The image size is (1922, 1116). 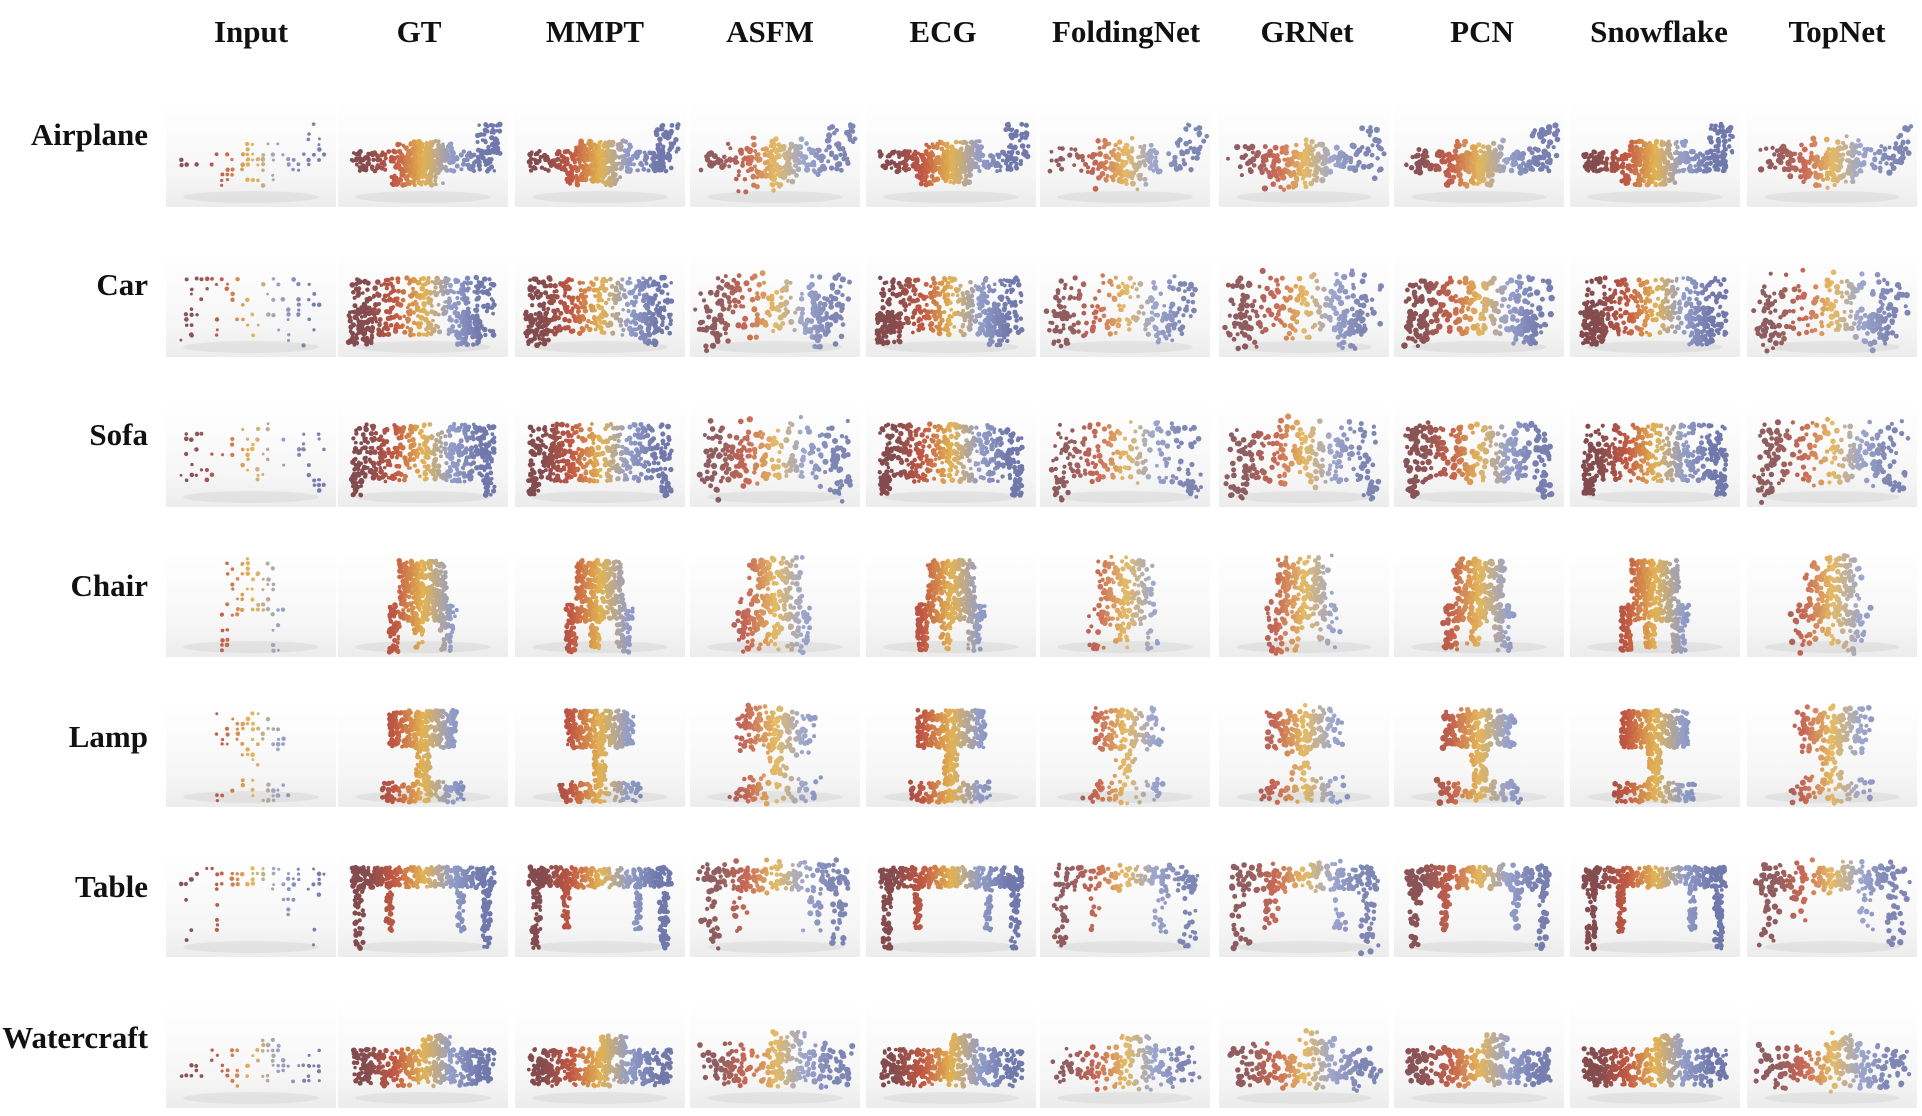 I want to click on point-cloud-airplane-ecg, so click(x=954, y=162).